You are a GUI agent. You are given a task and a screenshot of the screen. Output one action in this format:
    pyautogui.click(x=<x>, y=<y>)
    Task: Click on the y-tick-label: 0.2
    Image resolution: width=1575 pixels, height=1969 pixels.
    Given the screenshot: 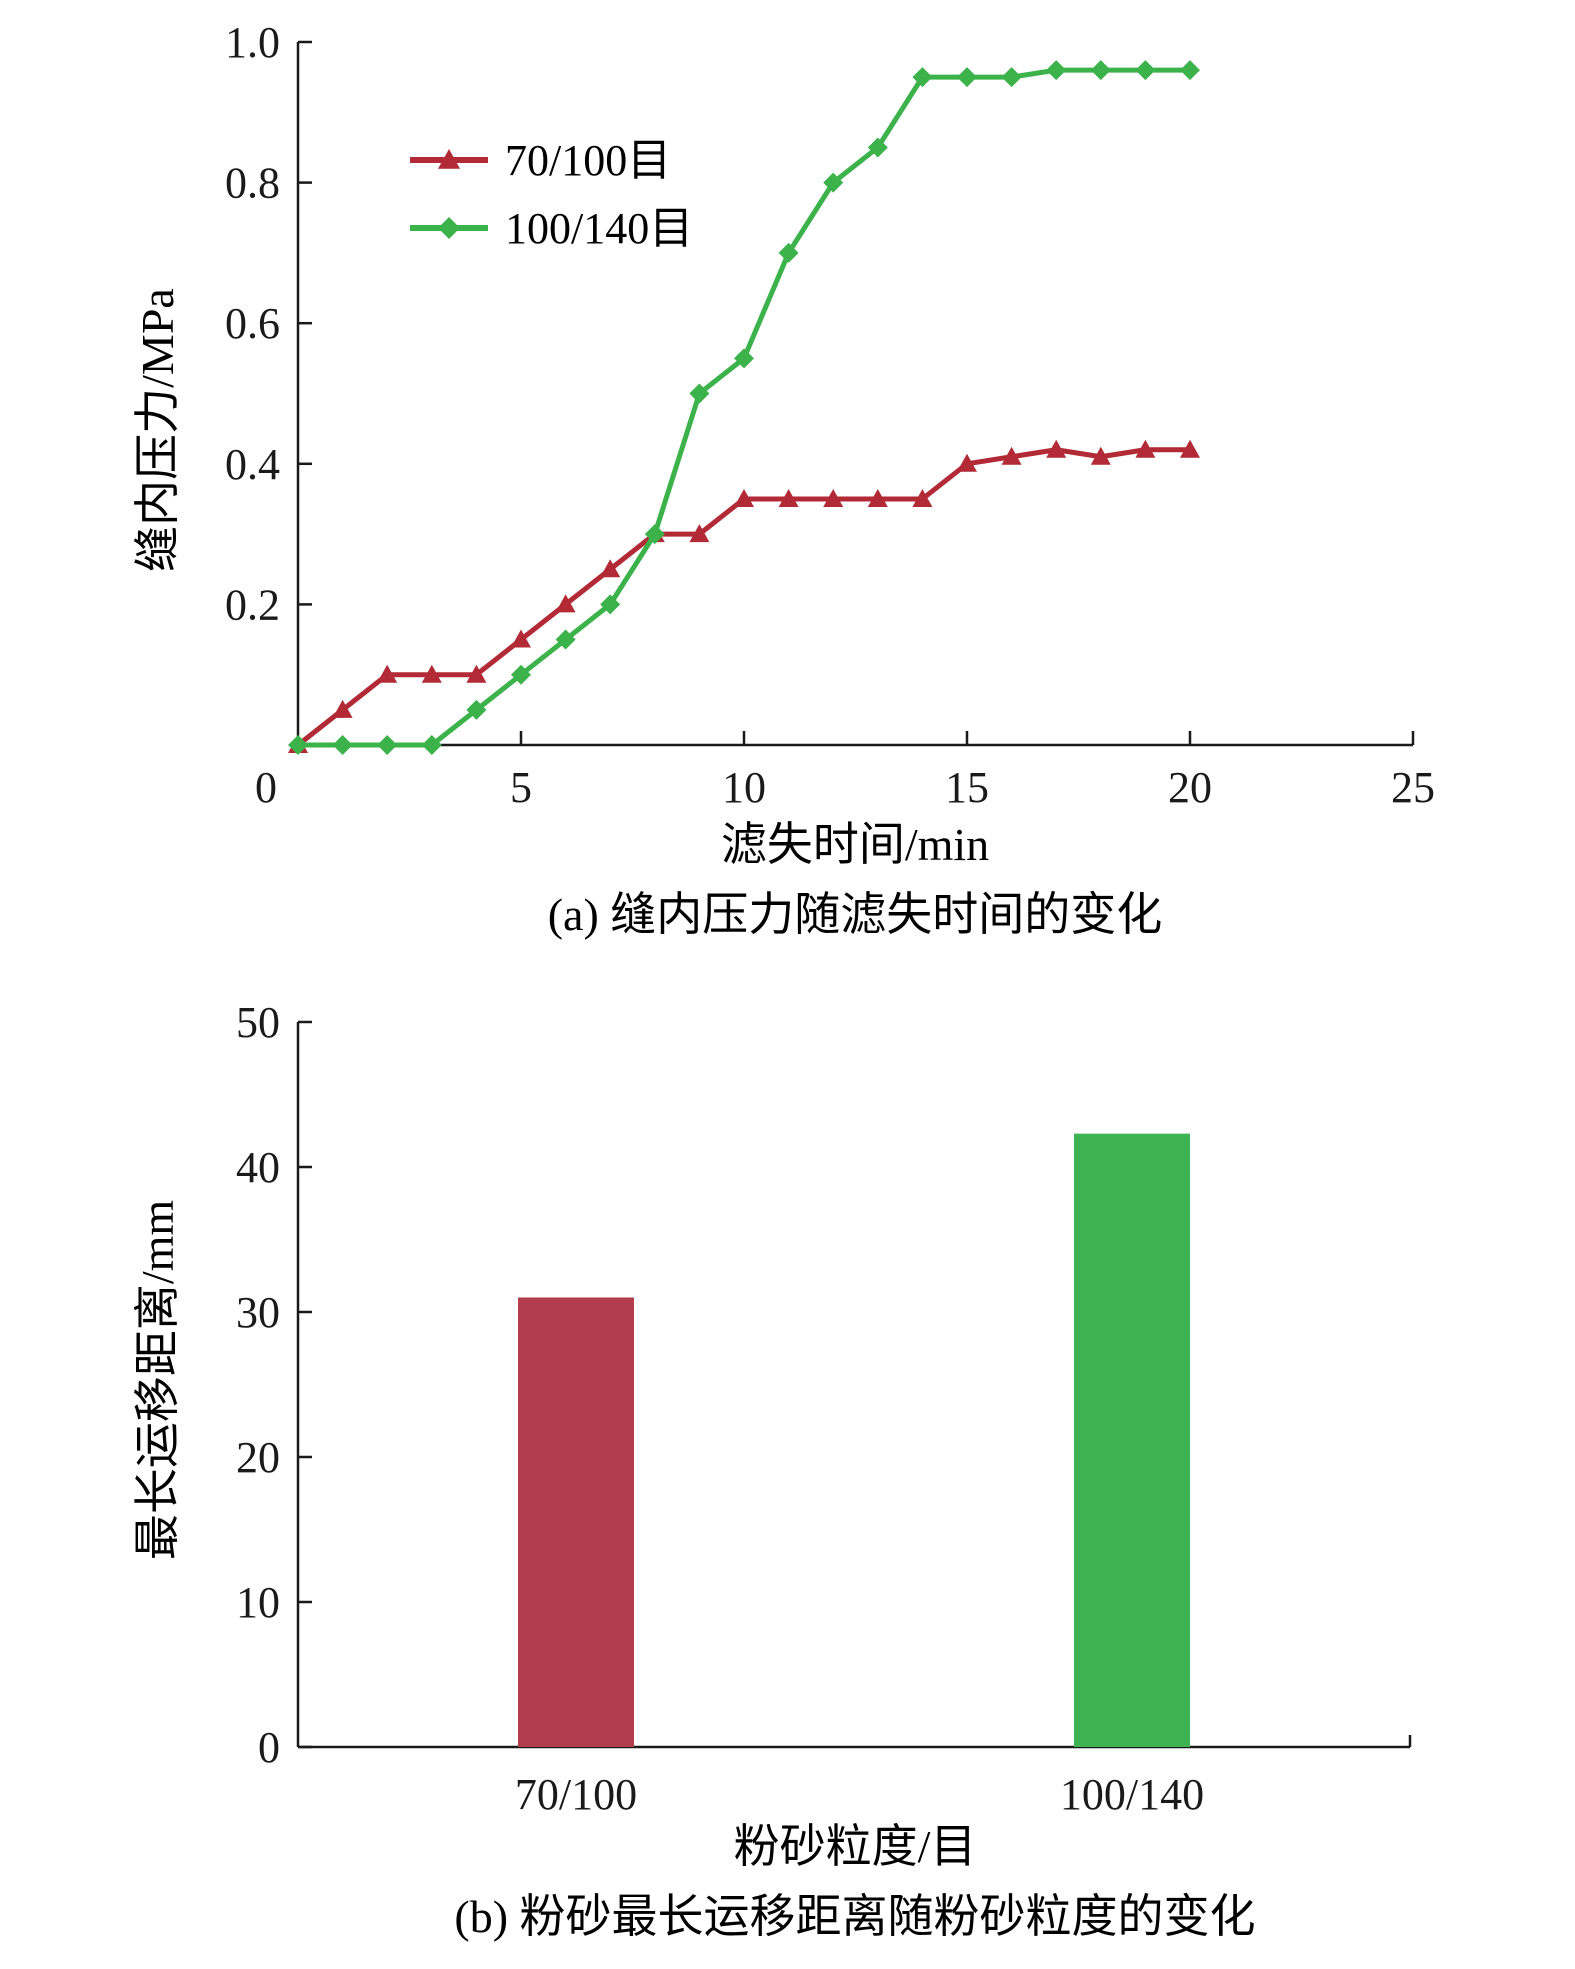 What is the action you would take?
    pyautogui.click(x=252, y=604)
    